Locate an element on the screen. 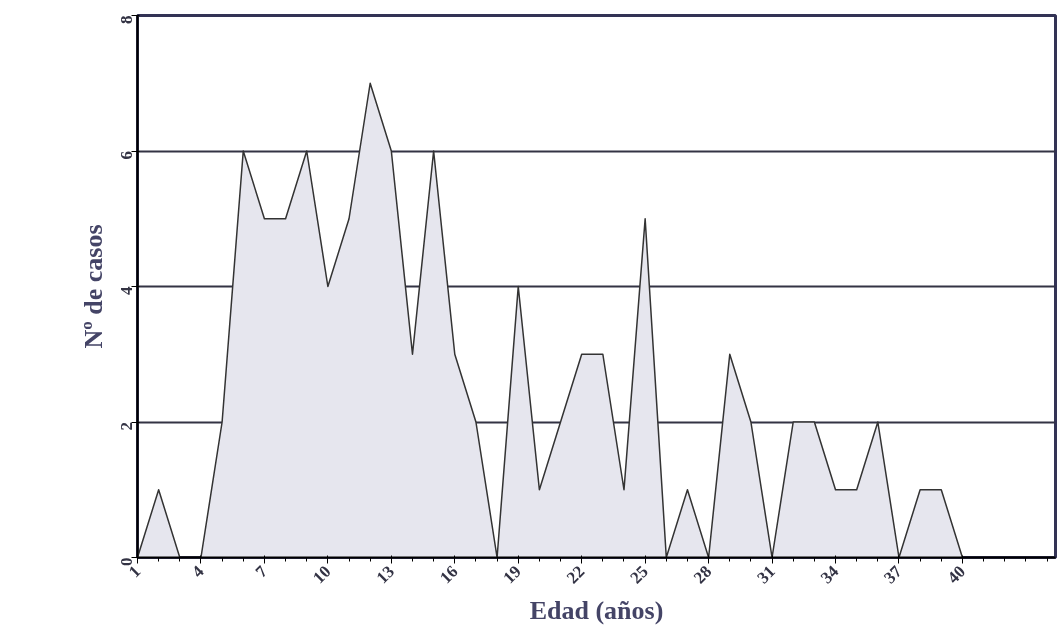  y-tick-label: 8 is located at coordinates (126, 19).